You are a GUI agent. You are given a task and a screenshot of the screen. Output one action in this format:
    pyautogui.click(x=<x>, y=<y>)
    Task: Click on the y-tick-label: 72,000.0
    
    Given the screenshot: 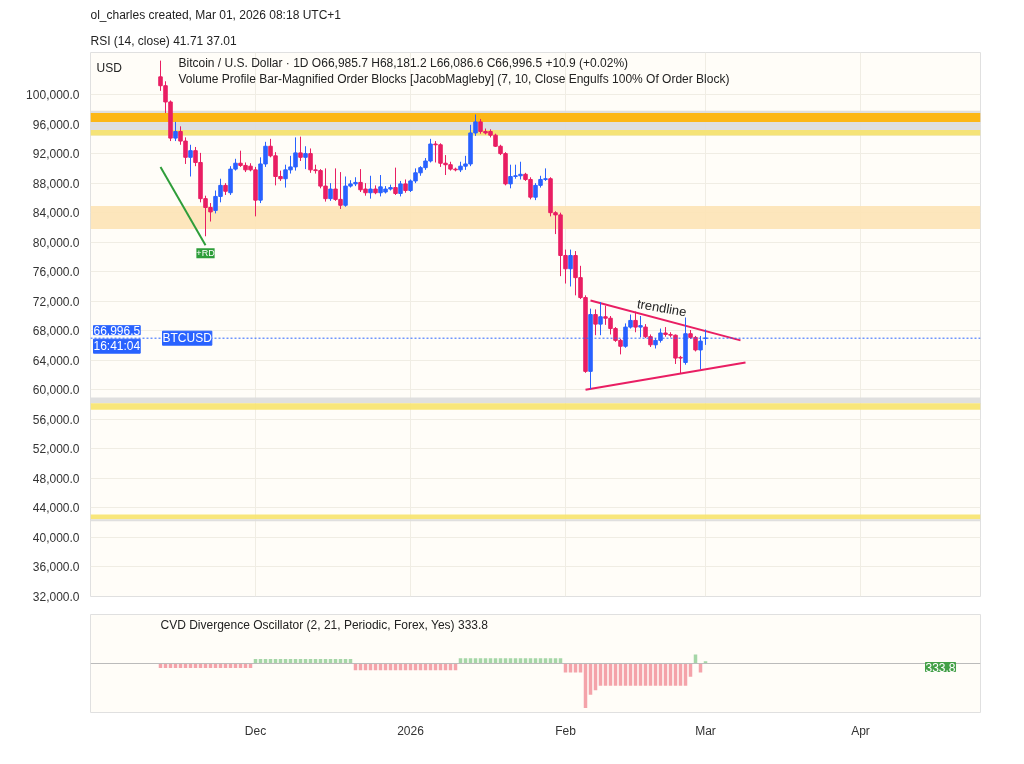 What is the action you would take?
    pyautogui.click(x=56, y=301)
    